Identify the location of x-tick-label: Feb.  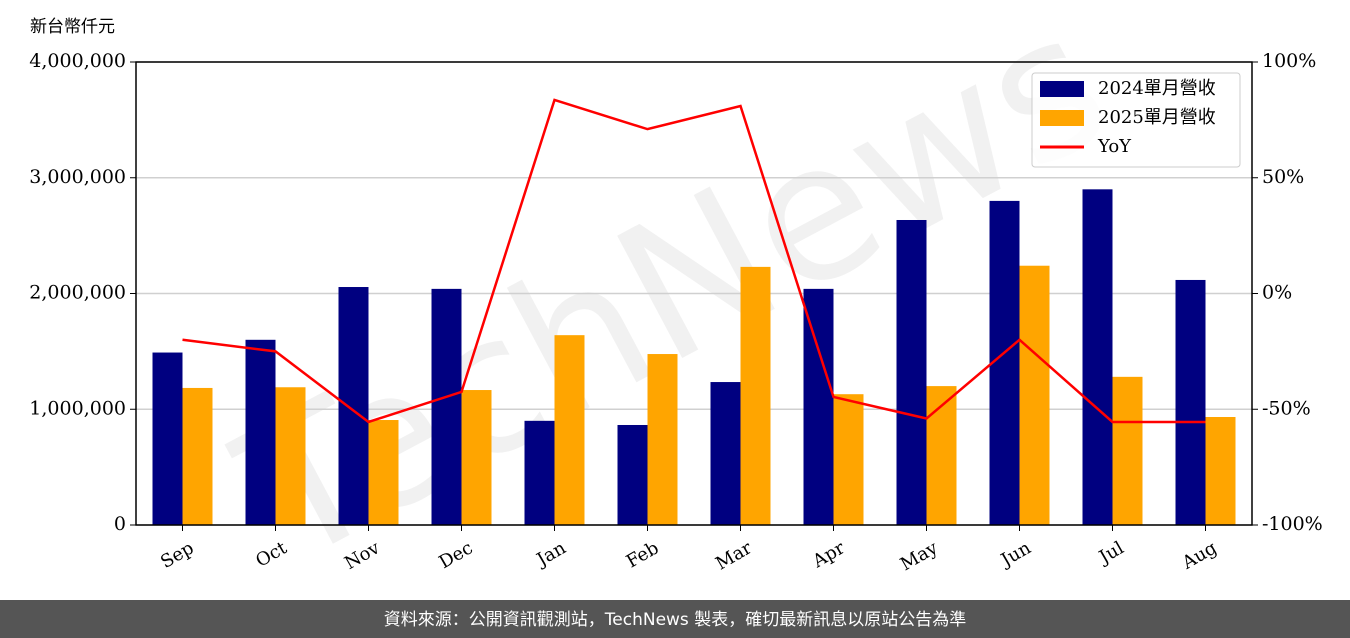
(643, 554).